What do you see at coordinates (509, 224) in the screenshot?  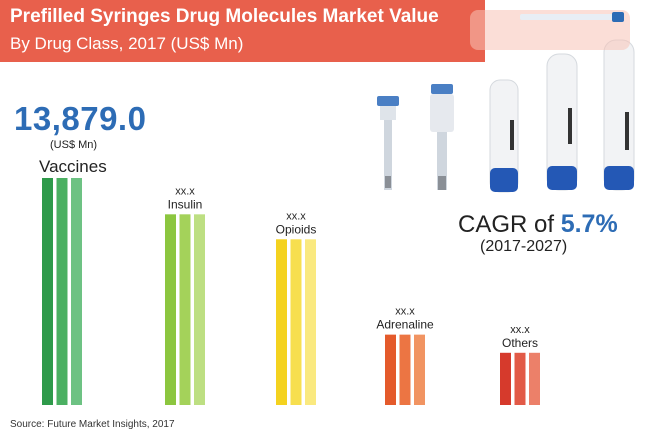 I see `cagr-prefix: CAGR of` at bounding box center [509, 224].